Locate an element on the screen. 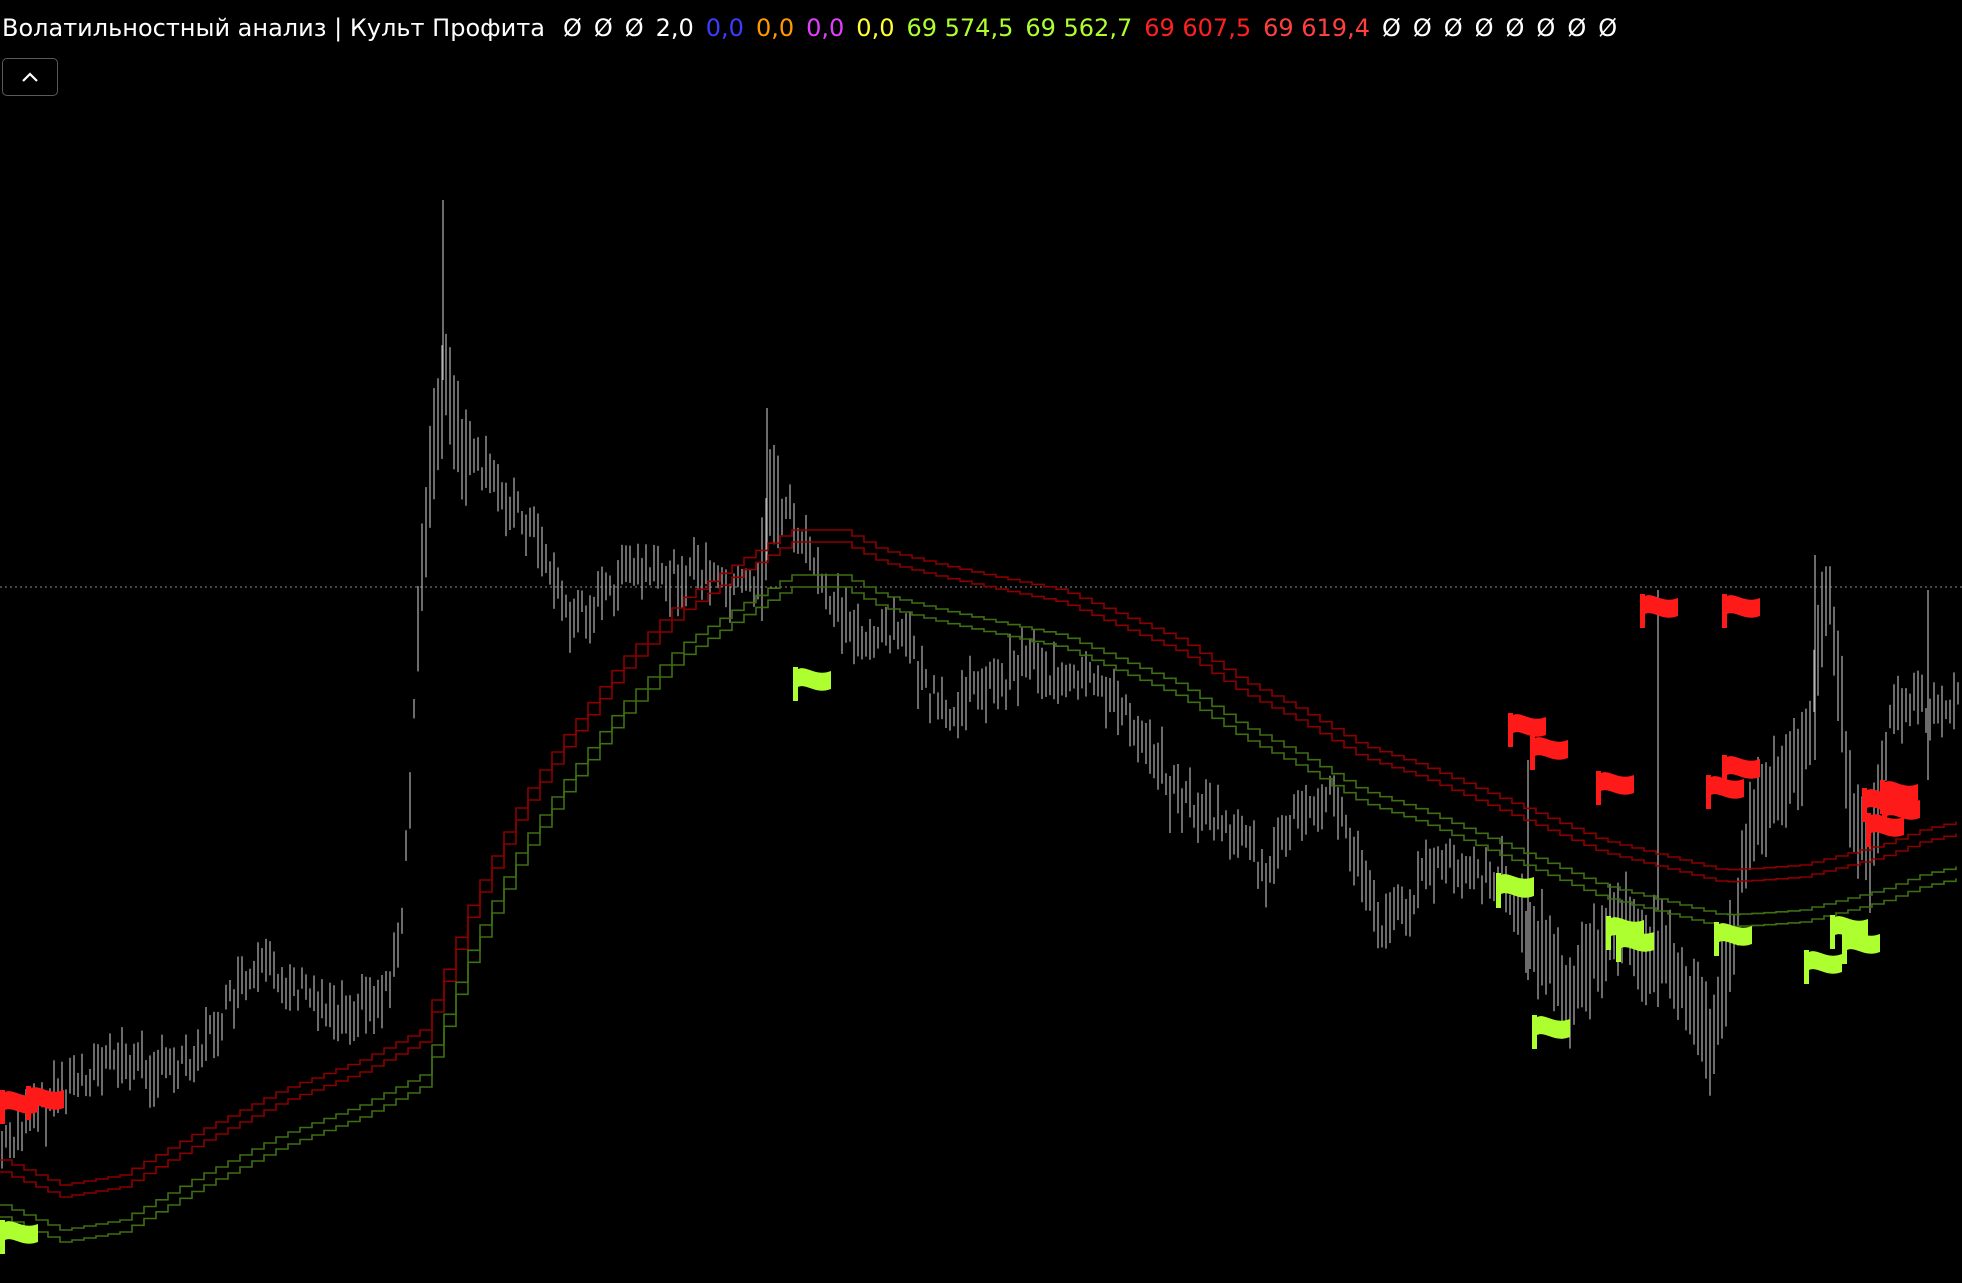 This screenshot has height=1283, width=1962. legend-value: 2,0 is located at coordinates (674, 28).